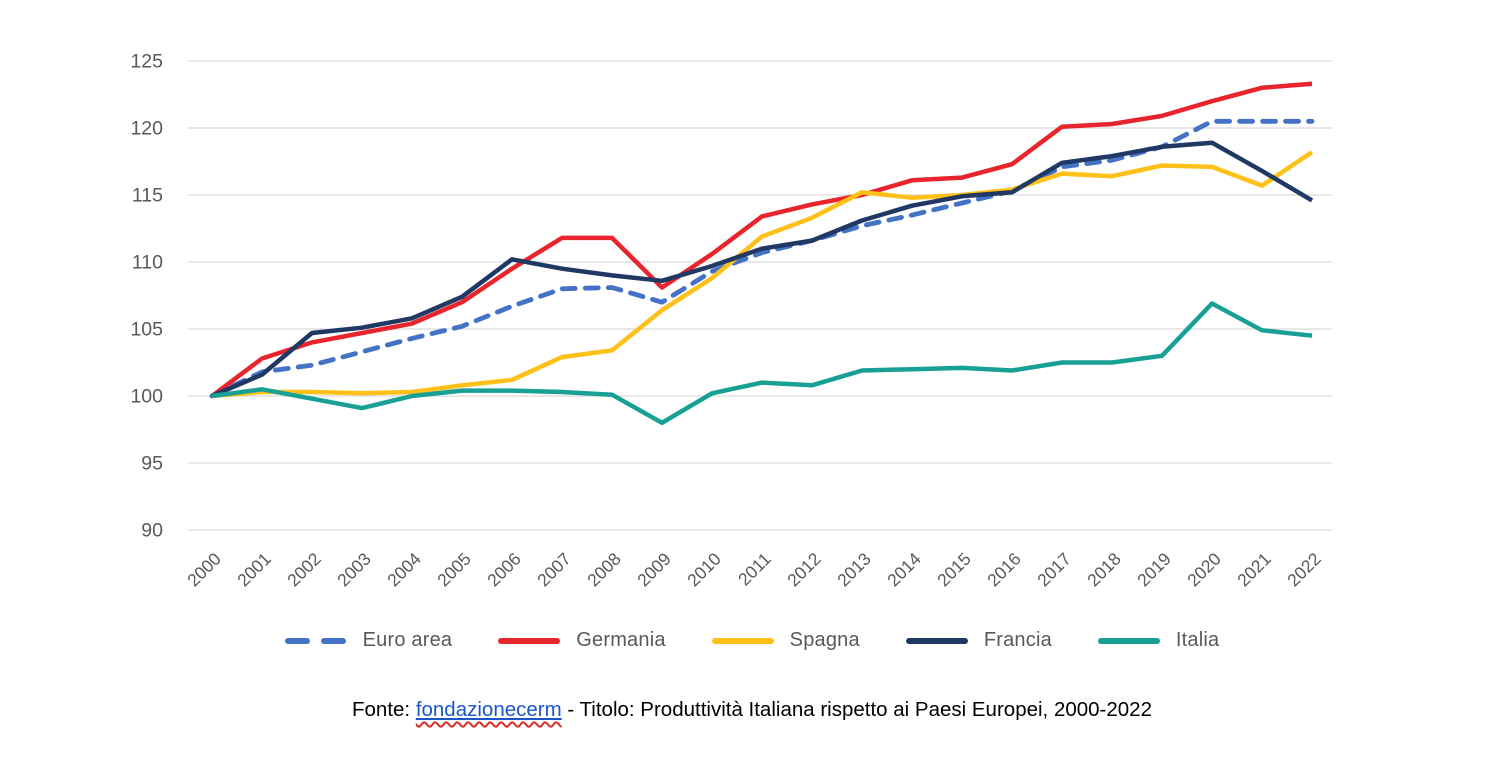 This screenshot has width=1504, height=760. Describe the element at coordinates (1304, 570) in the screenshot. I see `x-tick-2022: 2022` at that location.